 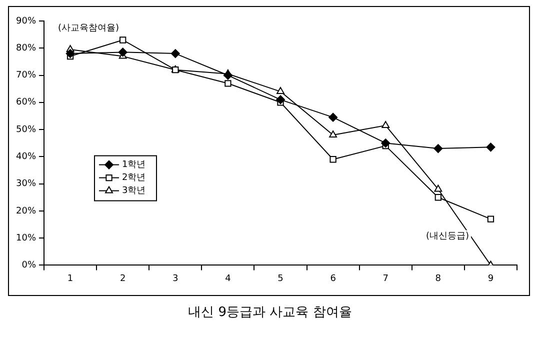 What do you see at coordinates (29, 265) in the screenshot?
I see `y-tick-label: 0%` at bounding box center [29, 265].